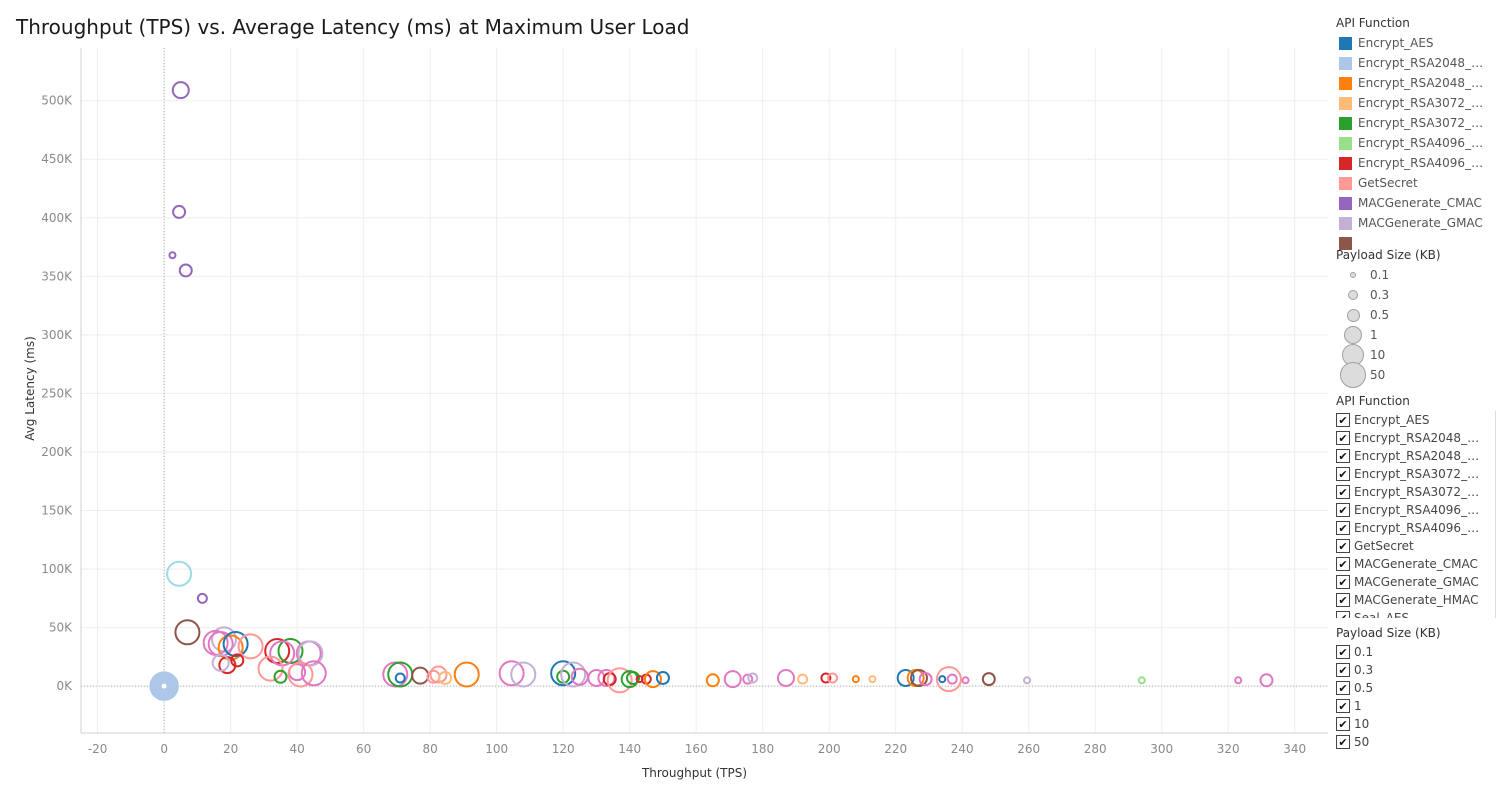 The height and width of the screenshot is (799, 1499). Describe the element at coordinates (1416, 688) in the screenshot. I see `filter-option: ✔ 0.5` at that location.